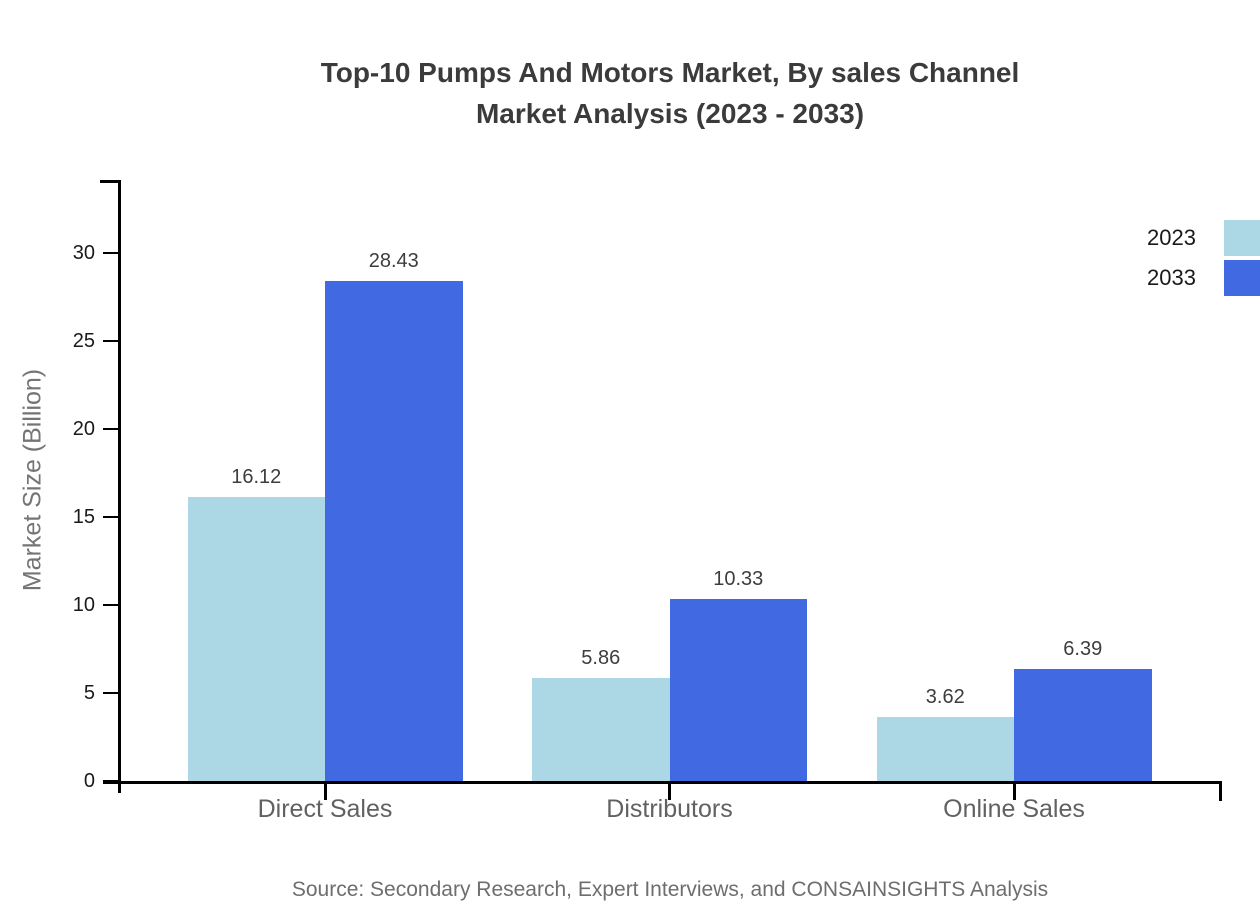 This screenshot has width=1260, height=920. What do you see at coordinates (394, 530) in the screenshot?
I see `bar-2033-direct-sales` at bounding box center [394, 530].